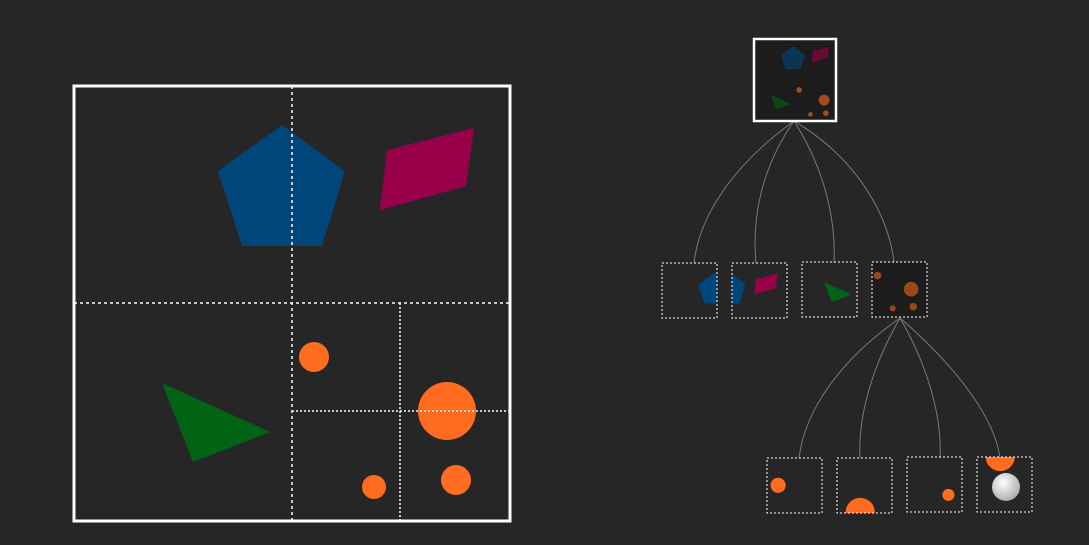  Describe the element at coordinates (794, 290) in the screenshot. I see `child-nodes` at that location.